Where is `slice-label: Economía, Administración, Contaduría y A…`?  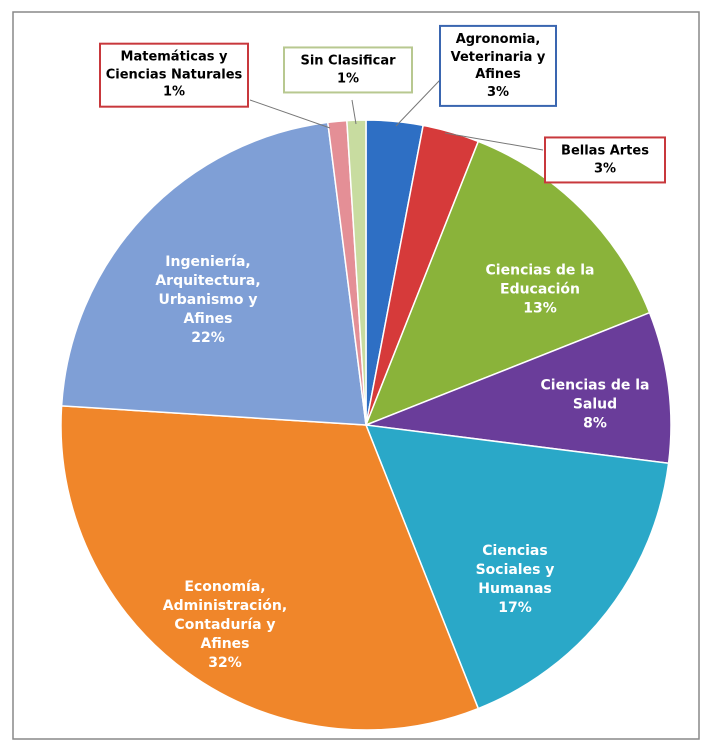
slice-label: Economía, Administración, Contaduría y A… is located at coordinates (225, 625).